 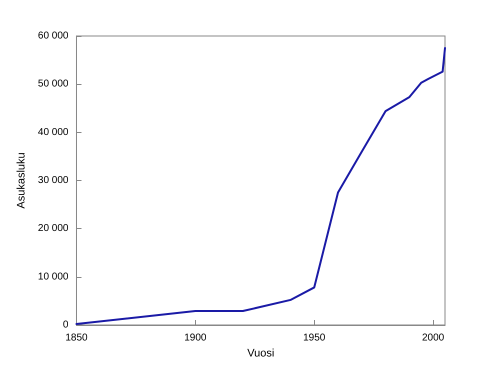 I want to click on y-tick-label: 30 000, so click(x=53, y=180).